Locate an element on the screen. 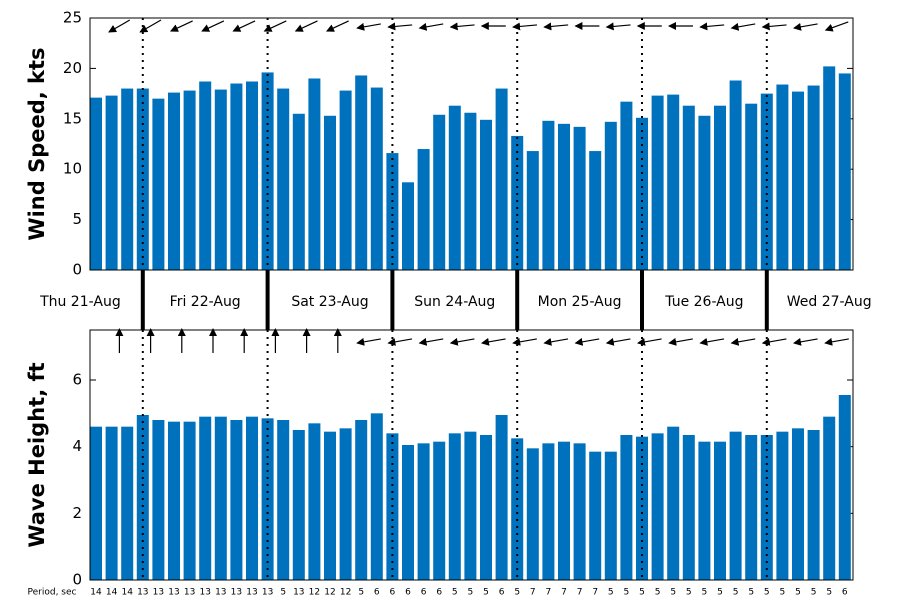 The image size is (900, 600). period-value: 12 is located at coordinates (329, 593).